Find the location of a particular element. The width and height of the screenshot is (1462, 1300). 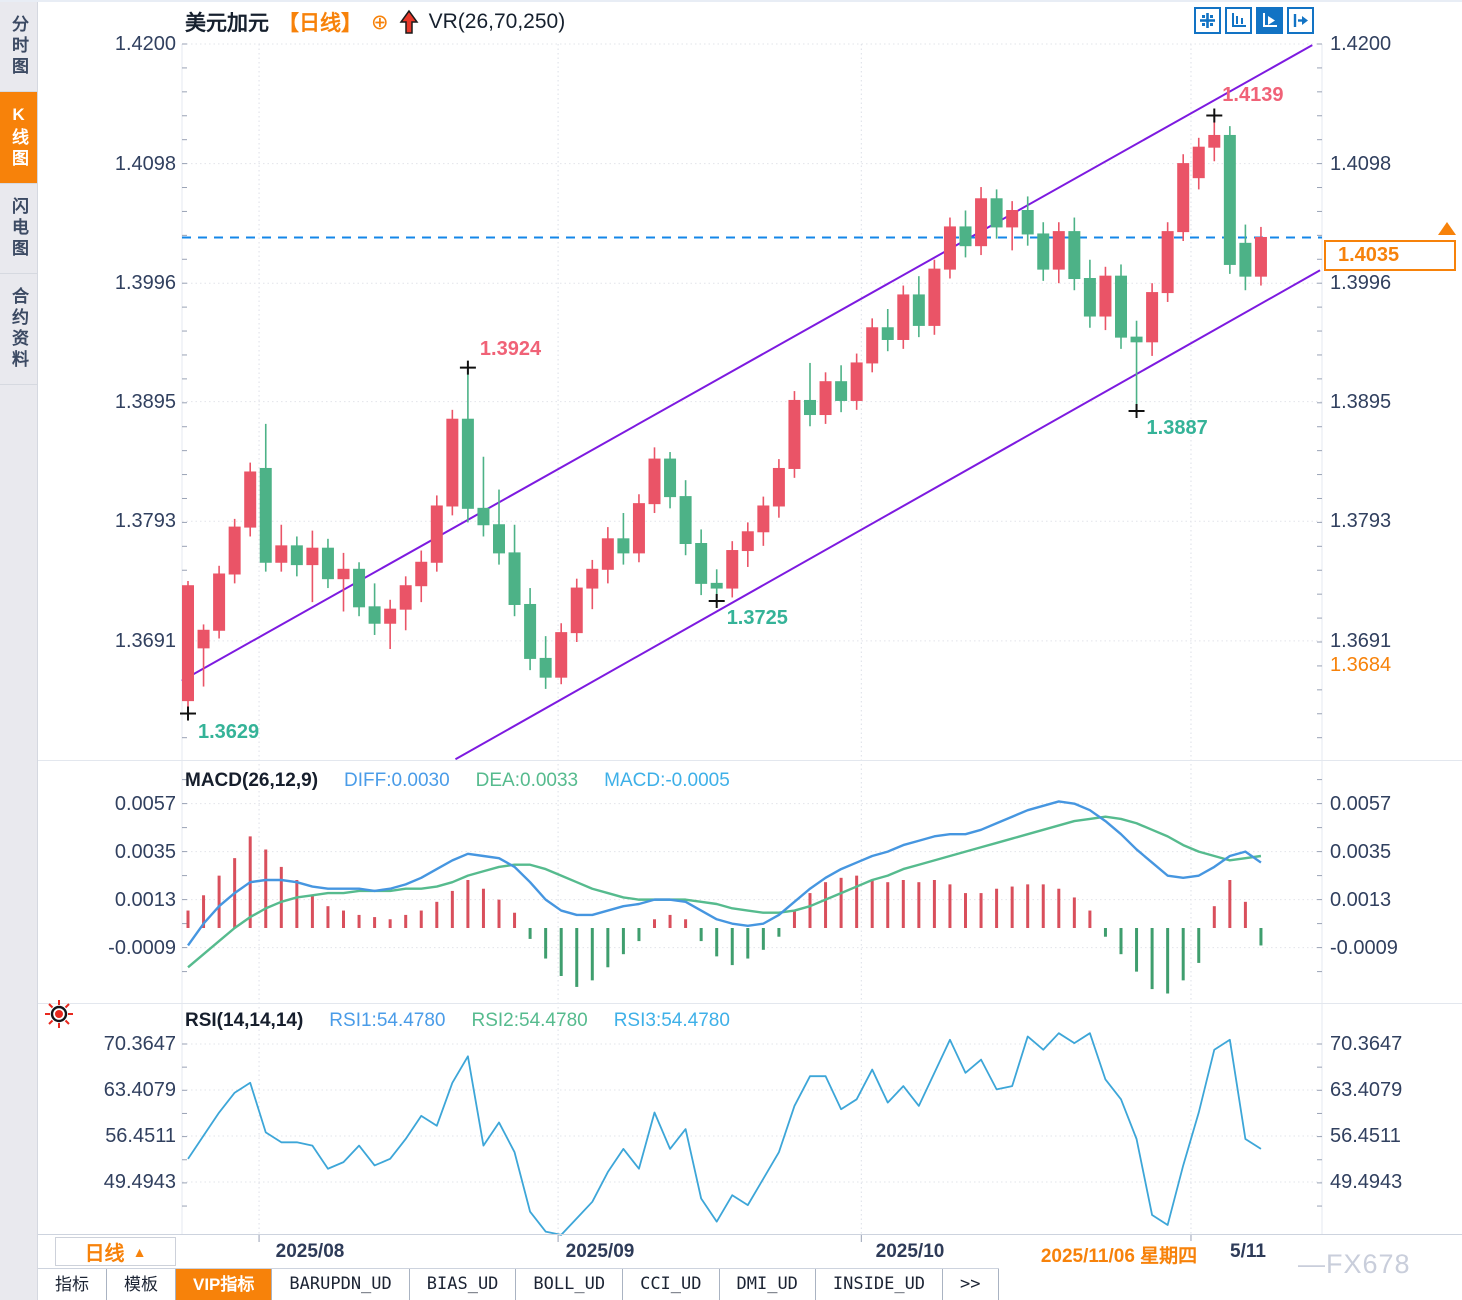

rsi-axis-label-right: 49.4943 is located at coordinates (1366, 1182).